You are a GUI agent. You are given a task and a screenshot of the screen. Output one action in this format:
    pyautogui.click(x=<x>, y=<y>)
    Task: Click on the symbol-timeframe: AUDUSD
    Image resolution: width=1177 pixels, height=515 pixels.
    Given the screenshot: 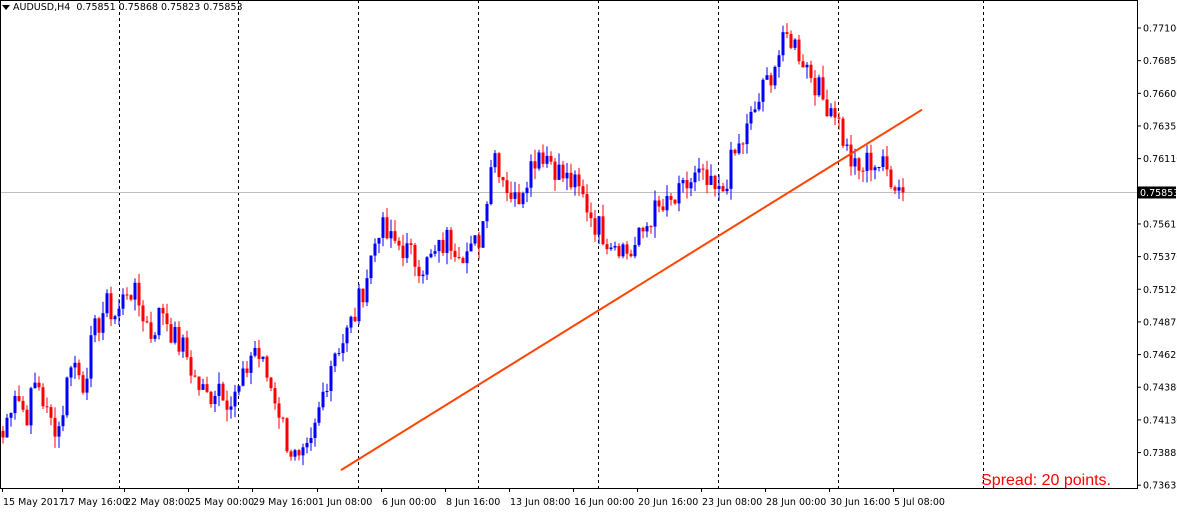 What is the action you would take?
    pyautogui.click(x=34, y=7)
    